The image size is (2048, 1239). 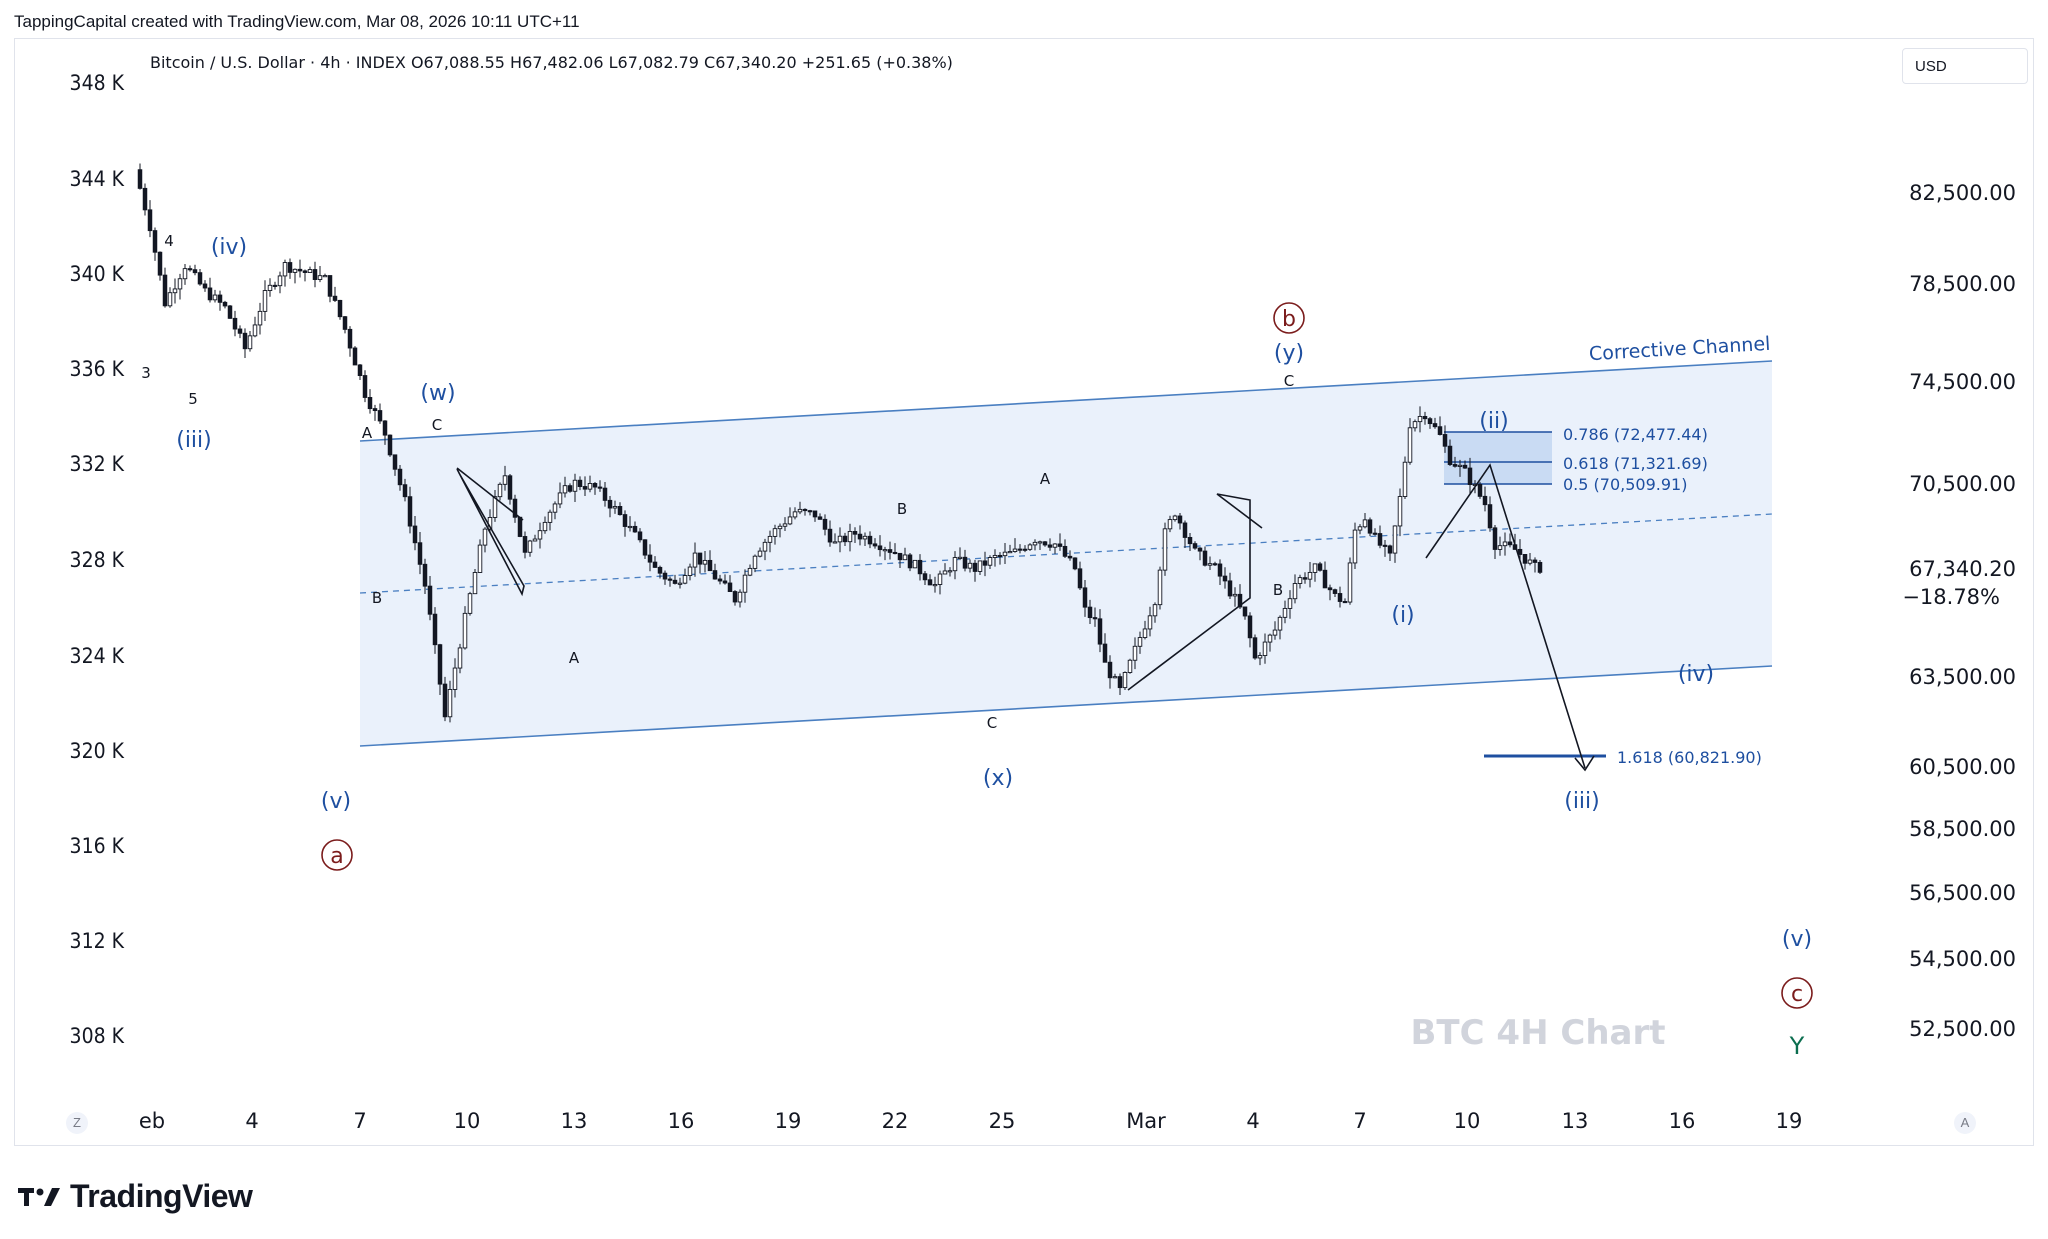 What do you see at coordinates (135, 1196) in the screenshot?
I see `tradingview-logo: TradingView` at bounding box center [135, 1196].